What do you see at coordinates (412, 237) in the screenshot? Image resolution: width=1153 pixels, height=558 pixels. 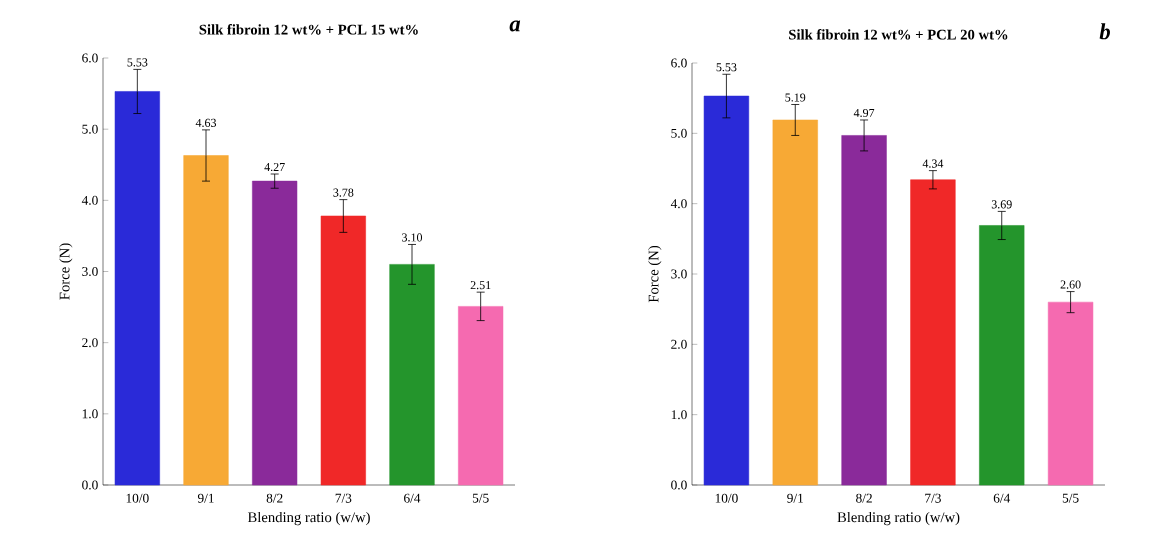 I see `data-label: 3.10` at bounding box center [412, 237].